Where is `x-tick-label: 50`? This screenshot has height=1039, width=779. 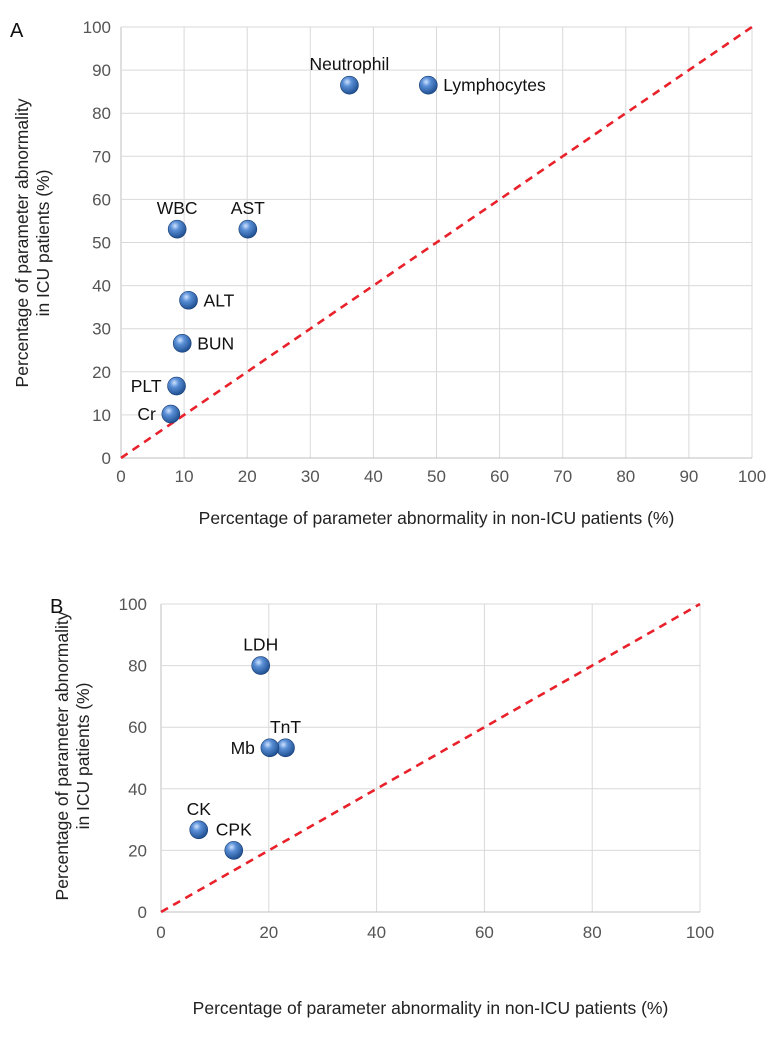
x-tick-label: 50 is located at coordinates (436, 476).